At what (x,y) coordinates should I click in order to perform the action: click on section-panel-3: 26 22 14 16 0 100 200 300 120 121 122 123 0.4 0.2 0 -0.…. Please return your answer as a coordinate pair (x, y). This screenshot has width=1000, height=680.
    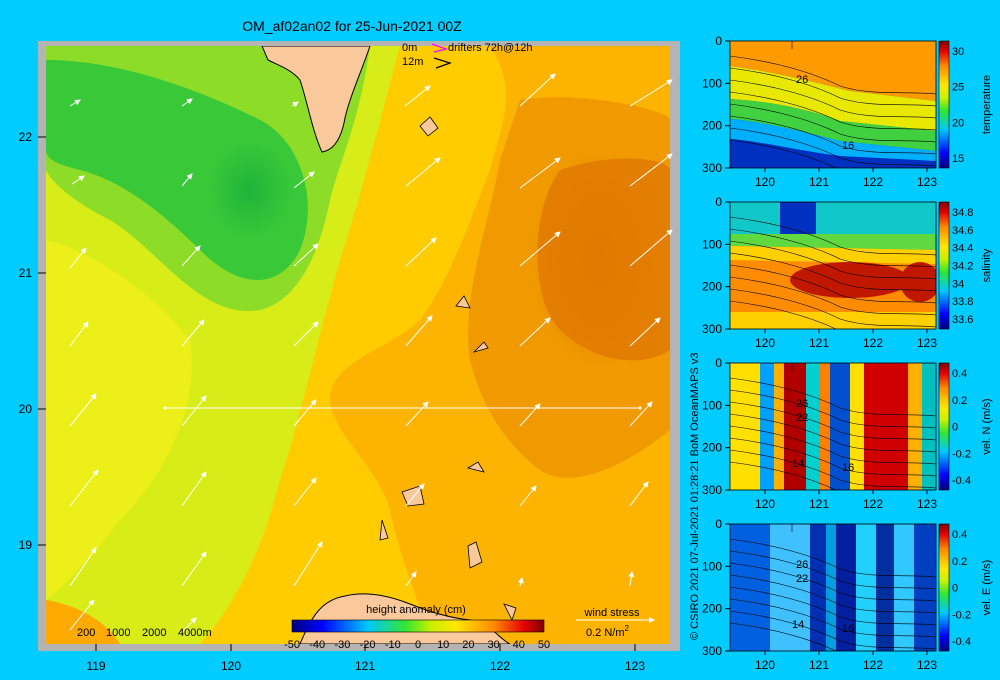
    Looking at the image, I should click on (847, 594).